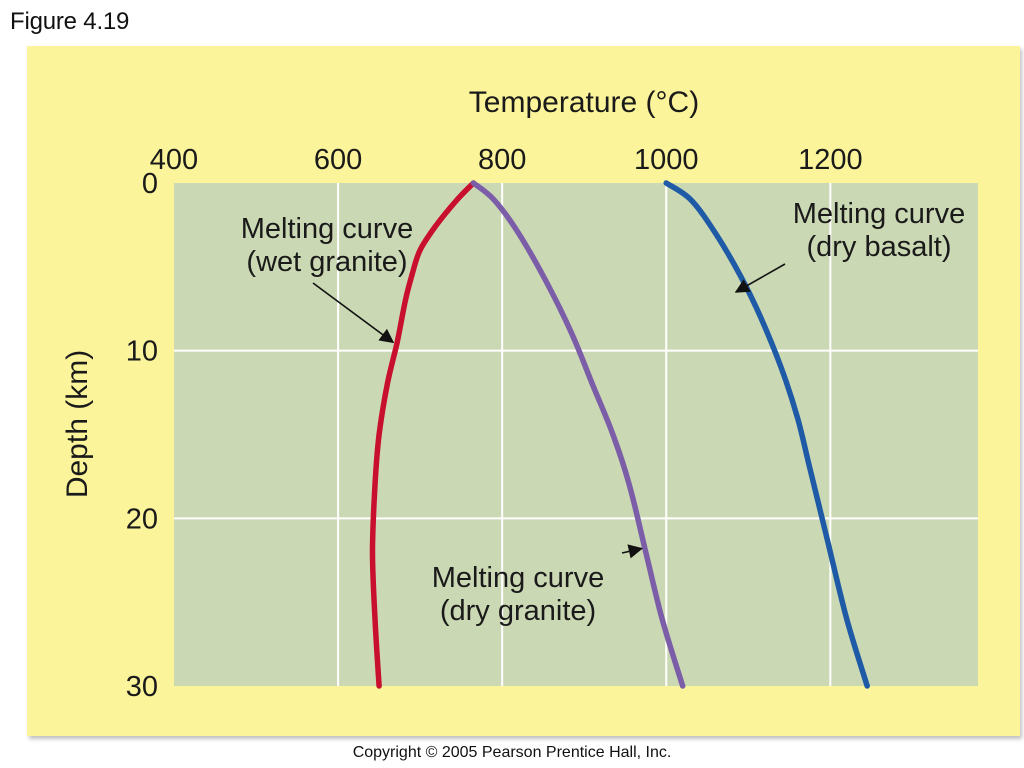  I want to click on y-tick-label: 0, so click(150, 184).